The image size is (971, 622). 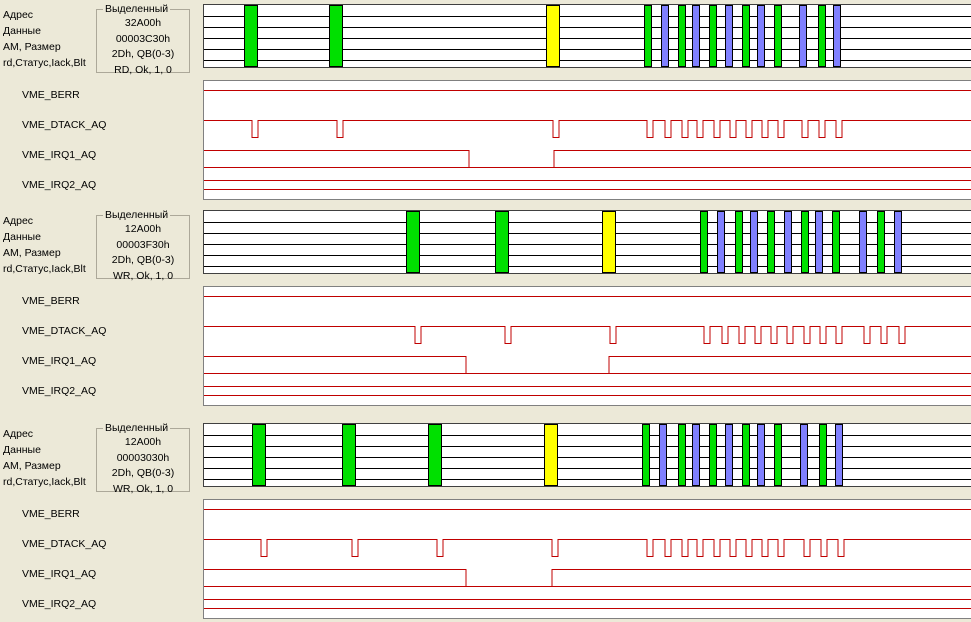 I want to click on selected-data: 00003C30h, so click(x=143, y=38).